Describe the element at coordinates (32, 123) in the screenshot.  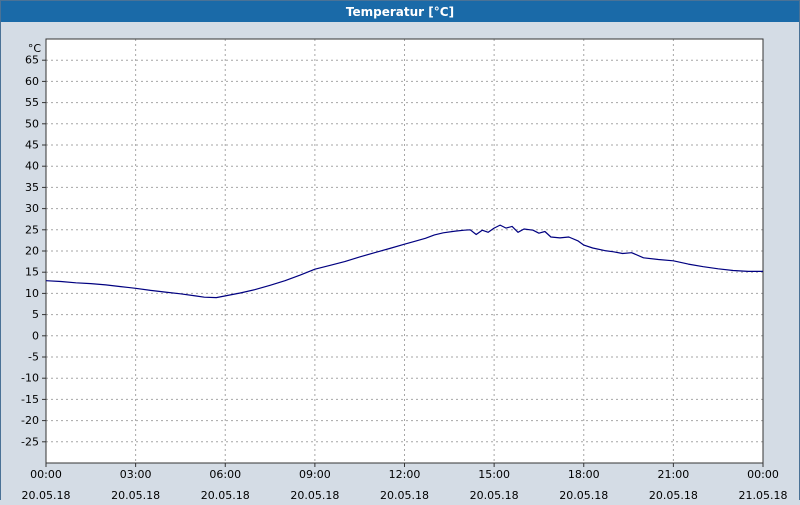
I see `y-tick-label: 50` at that location.